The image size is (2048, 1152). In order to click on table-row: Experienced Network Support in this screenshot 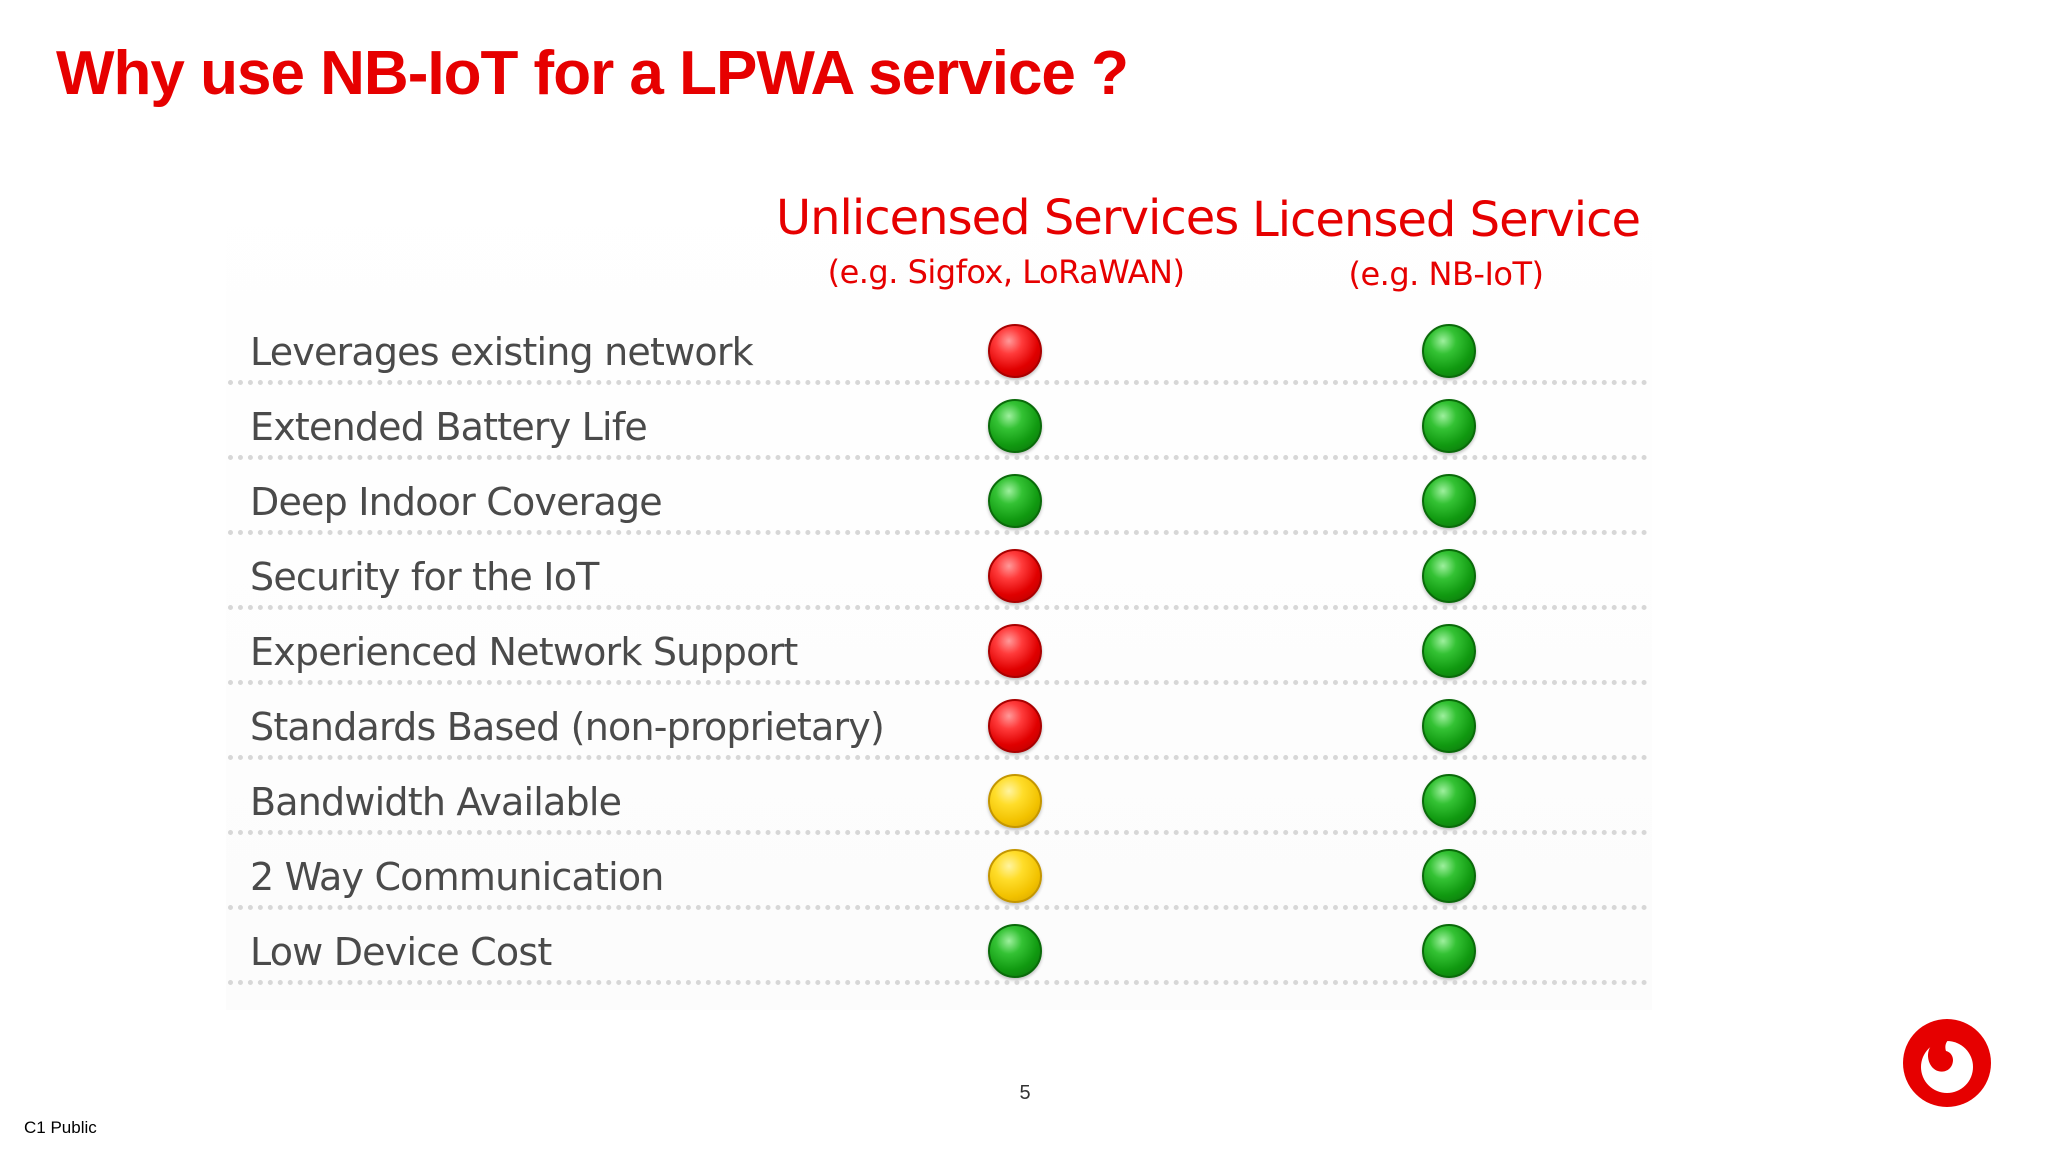, I will do `click(938, 647)`.